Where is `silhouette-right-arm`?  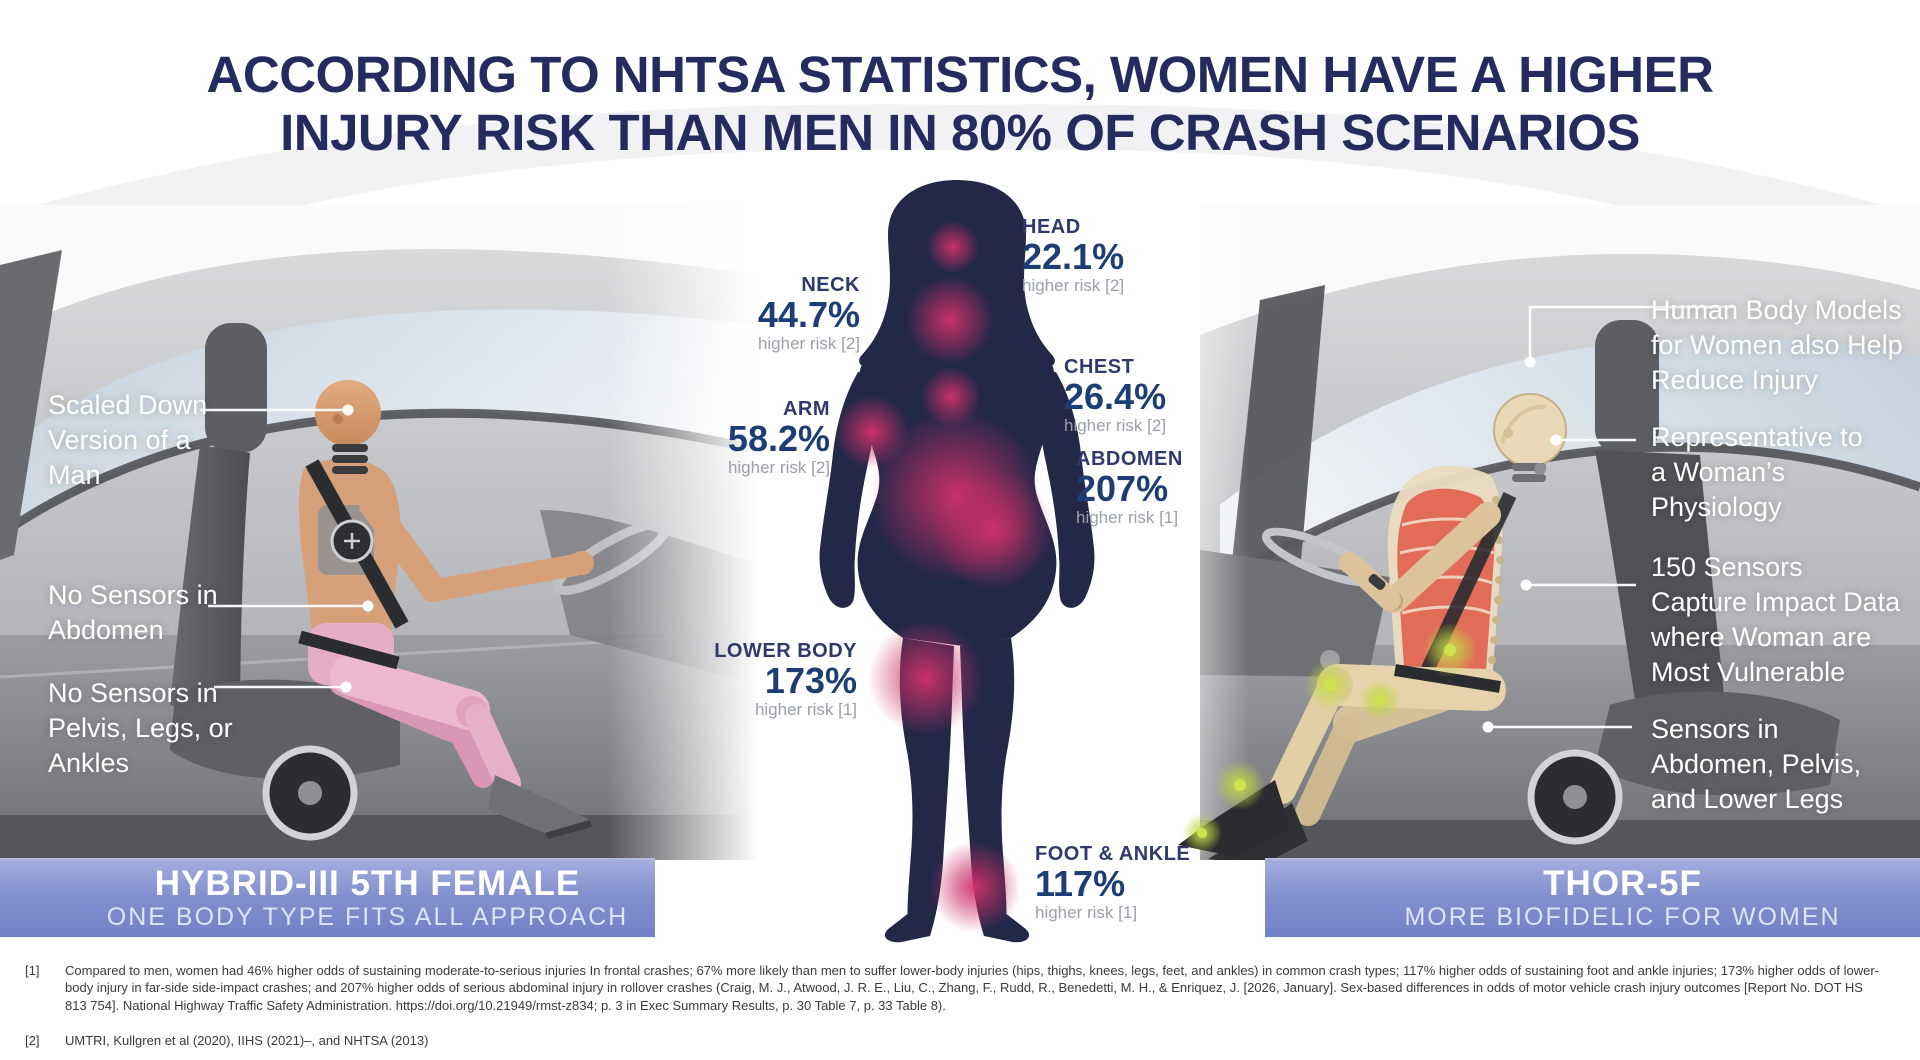
silhouette-right-arm is located at coordinates (1064, 490).